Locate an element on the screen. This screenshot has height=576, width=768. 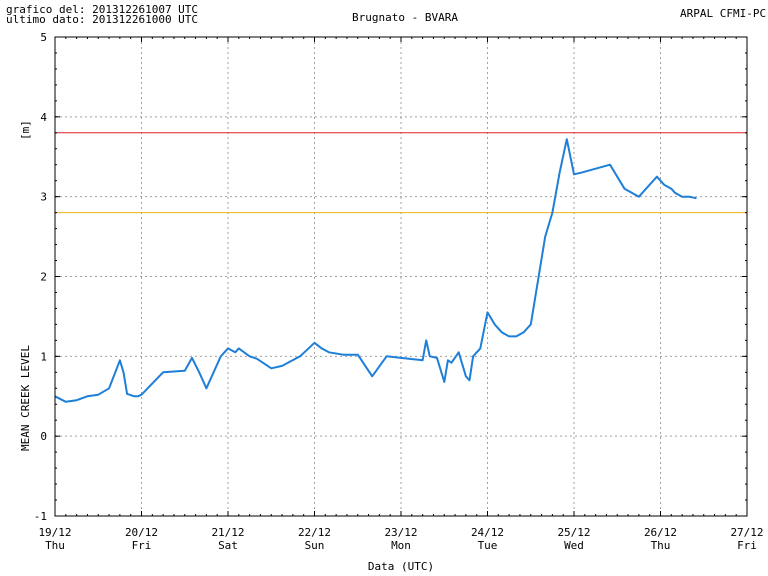
y-tick-label: 5 is located at coordinates (43, 37).